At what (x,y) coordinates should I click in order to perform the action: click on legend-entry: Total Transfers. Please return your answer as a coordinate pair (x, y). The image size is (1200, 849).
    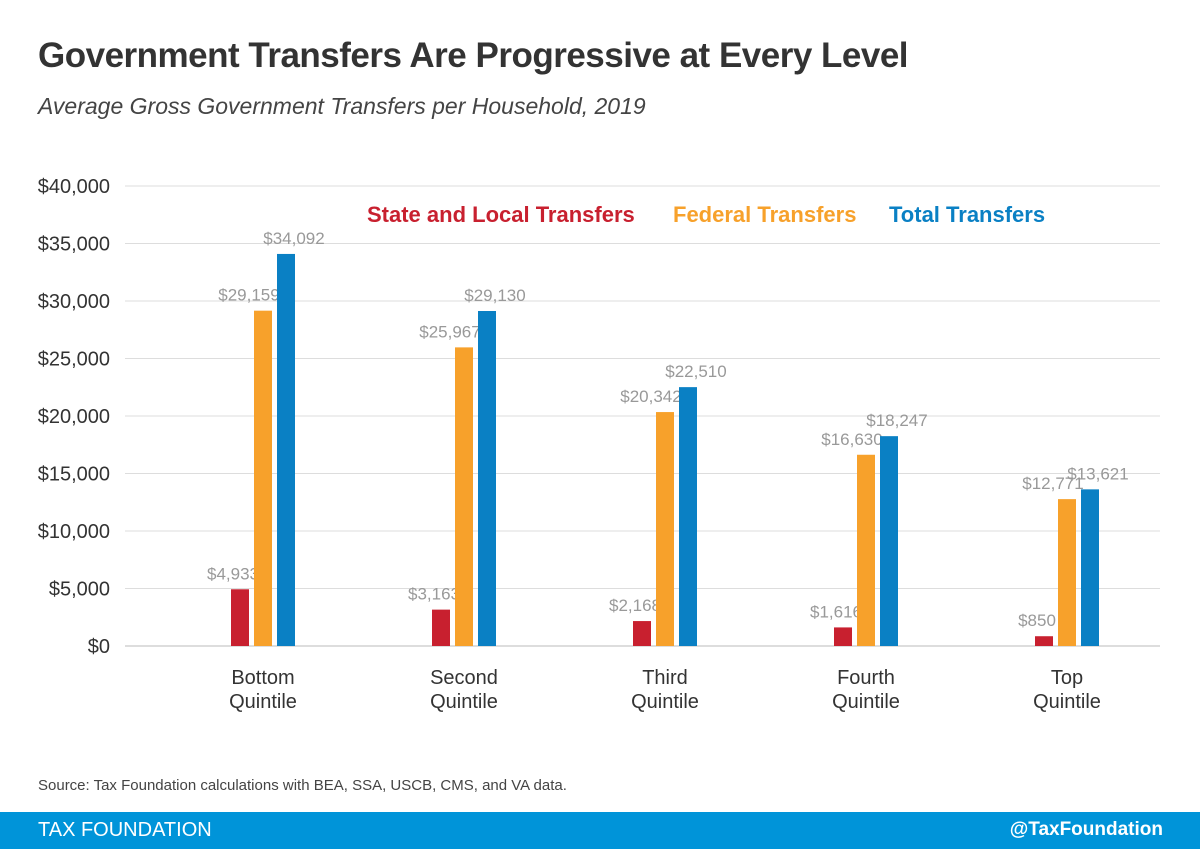
    Looking at the image, I should click on (967, 214).